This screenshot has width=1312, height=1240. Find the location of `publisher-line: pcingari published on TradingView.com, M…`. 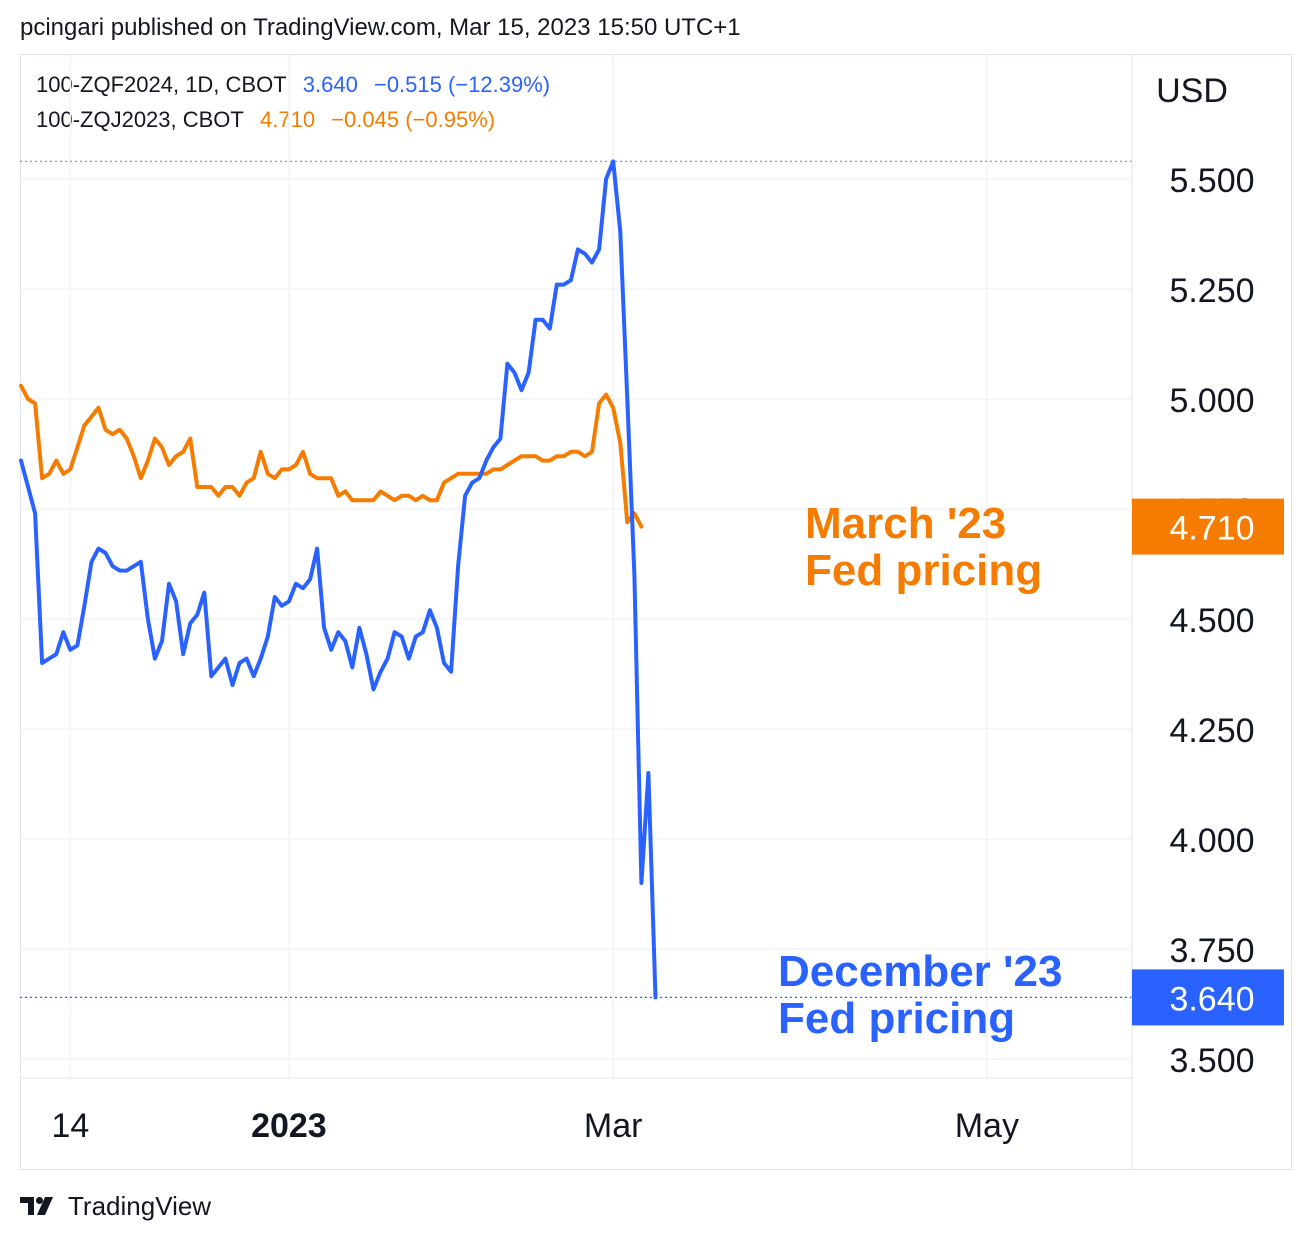

publisher-line: pcingari published on TradingView.com, M… is located at coordinates (380, 27).